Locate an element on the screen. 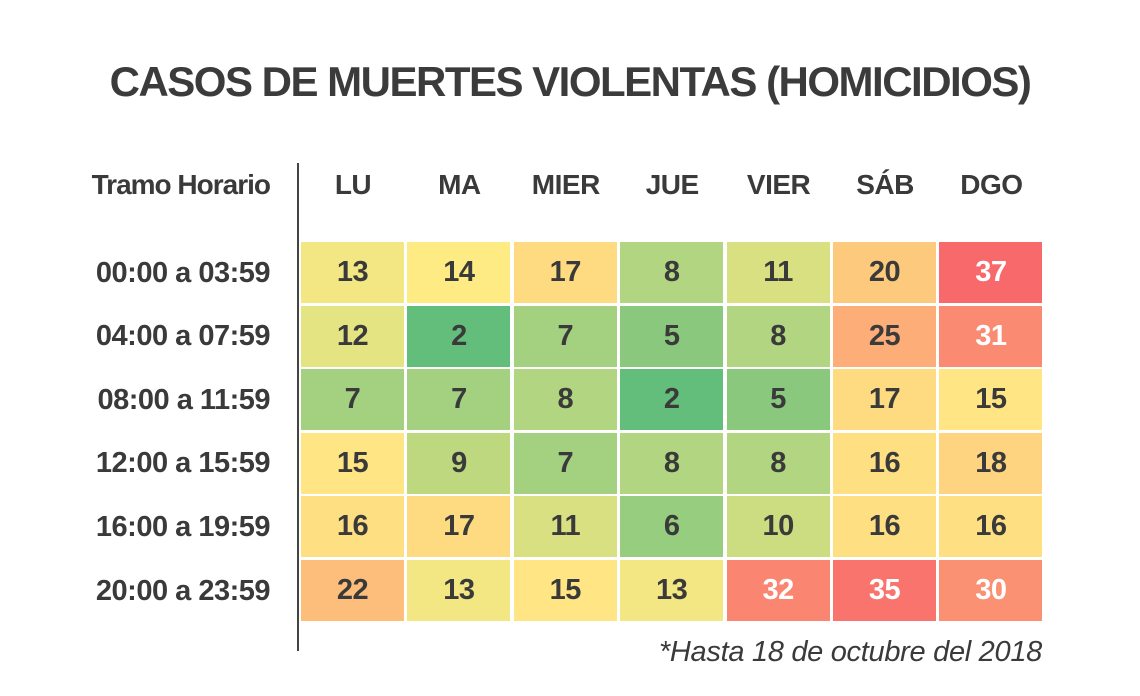  row-axis-label: Tramo Horario is located at coordinates (181, 184).